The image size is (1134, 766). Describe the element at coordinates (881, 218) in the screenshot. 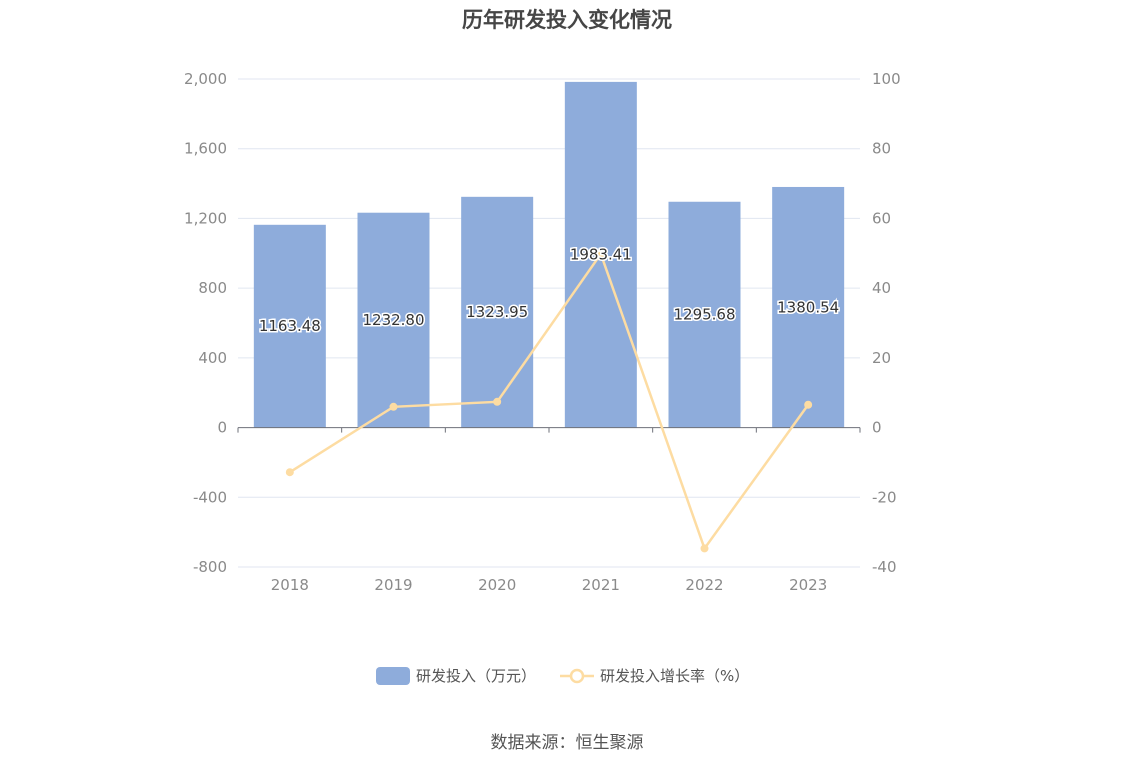

I see `right-tick-label: 60` at that location.